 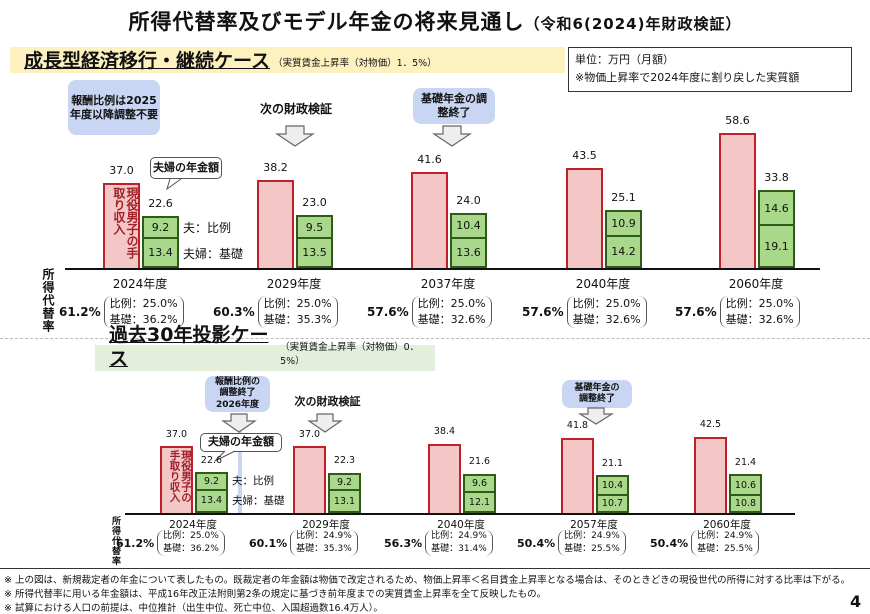 I want to click on section-header-growth: 成長型経済移行・継続ケース （実質賃金上昇率（対物価）1．5%）, so click(x=287, y=60).